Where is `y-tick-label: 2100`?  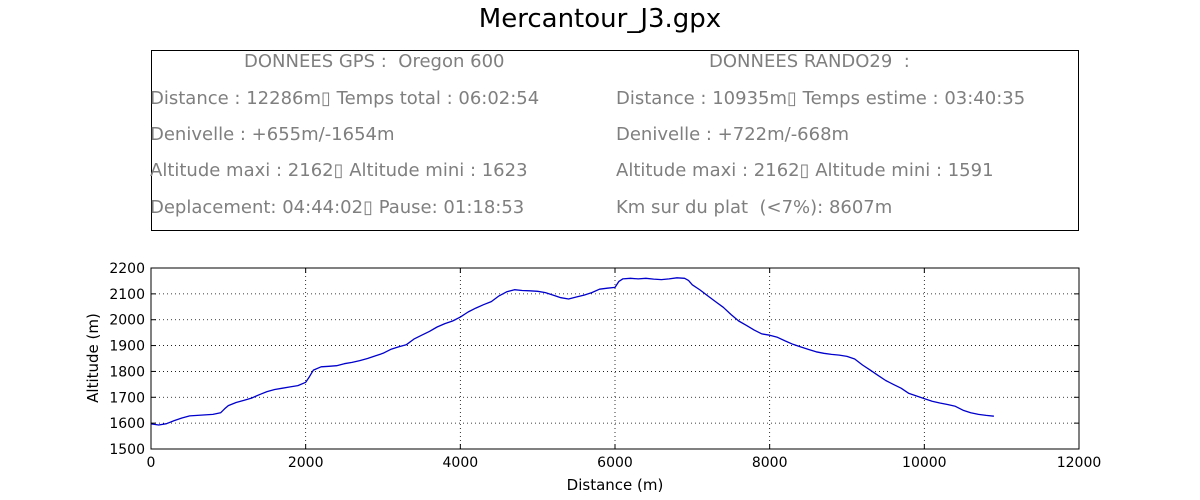 y-tick-label: 2100 is located at coordinates (127, 295).